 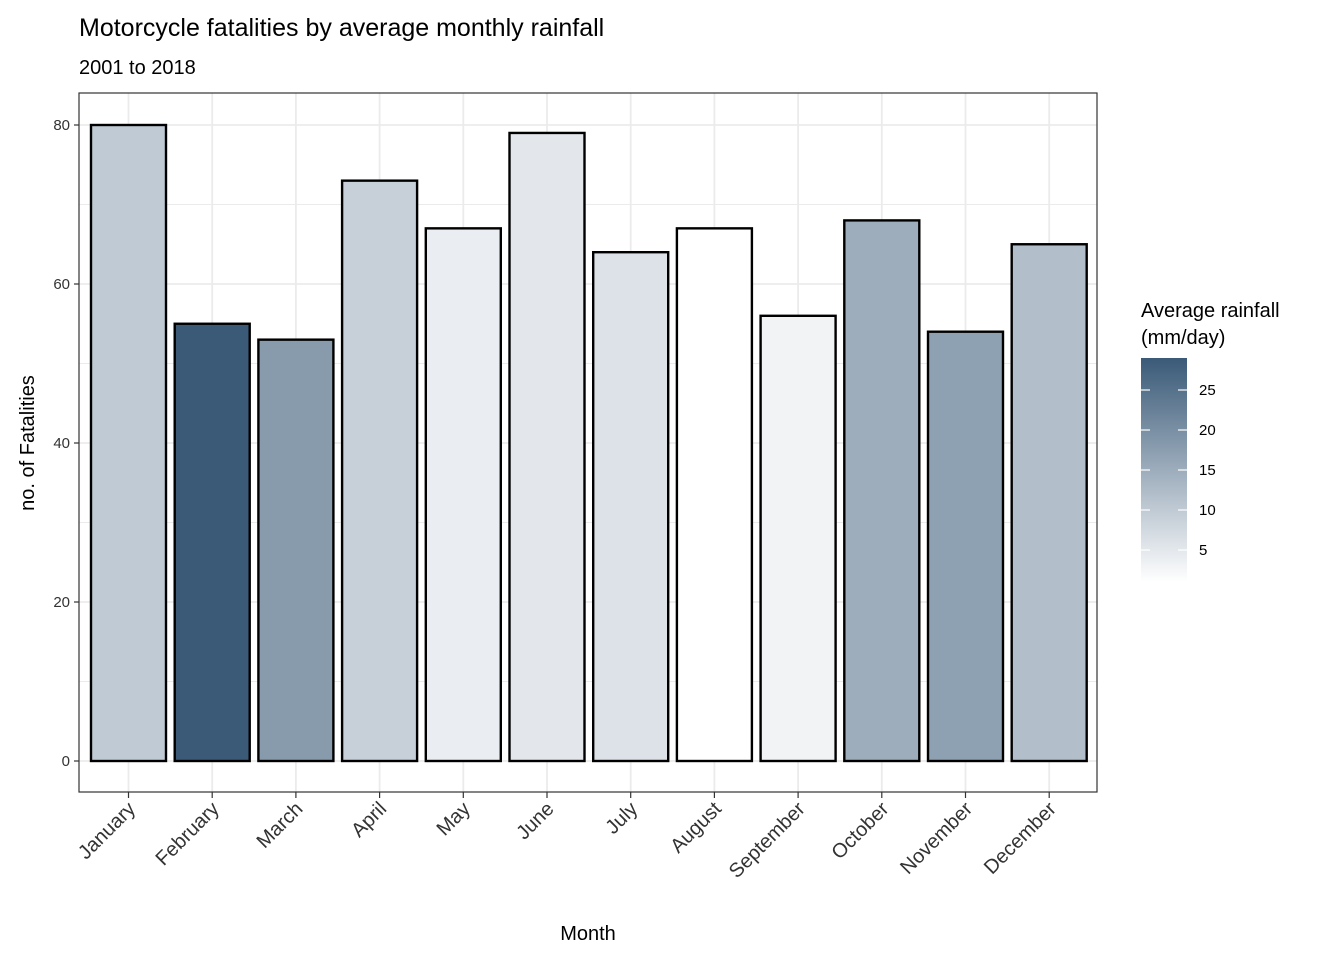 What do you see at coordinates (588, 934) in the screenshot?
I see `x-axis-title: Month` at bounding box center [588, 934].